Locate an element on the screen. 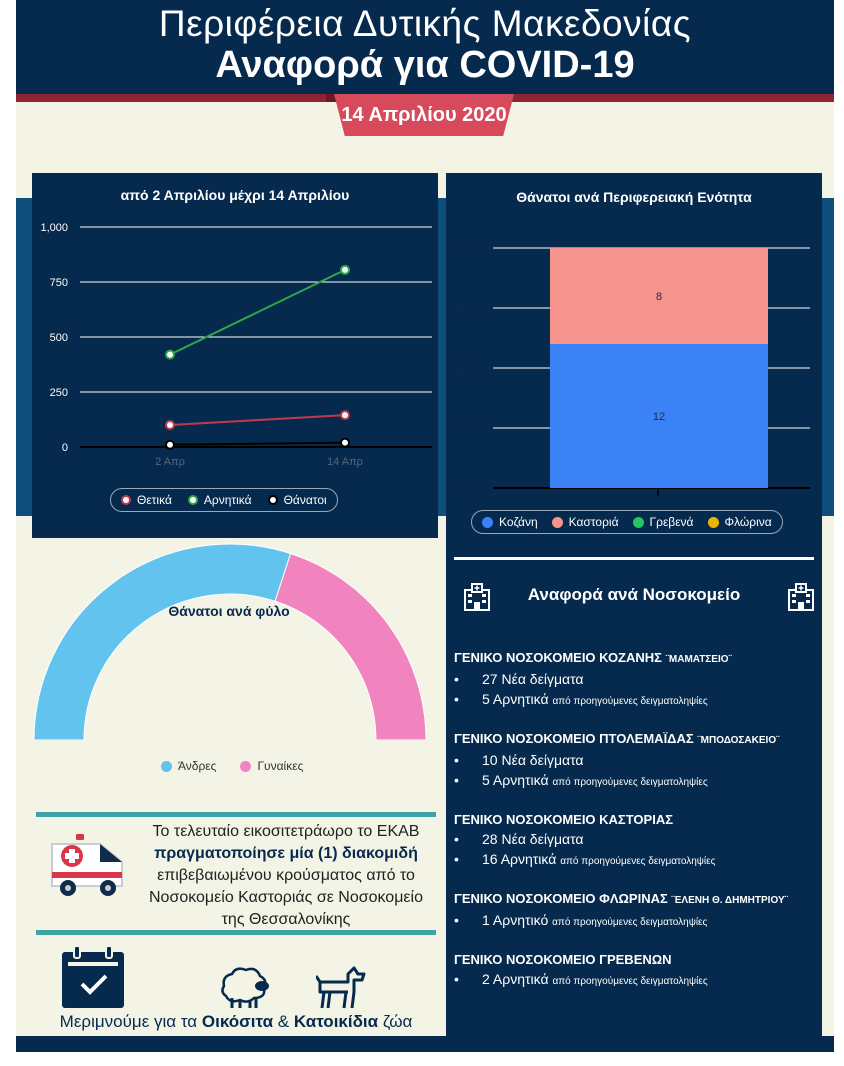 The height and width of the screenshot is (1066, 844). divider-bottom is located at coordinates (236, 932).